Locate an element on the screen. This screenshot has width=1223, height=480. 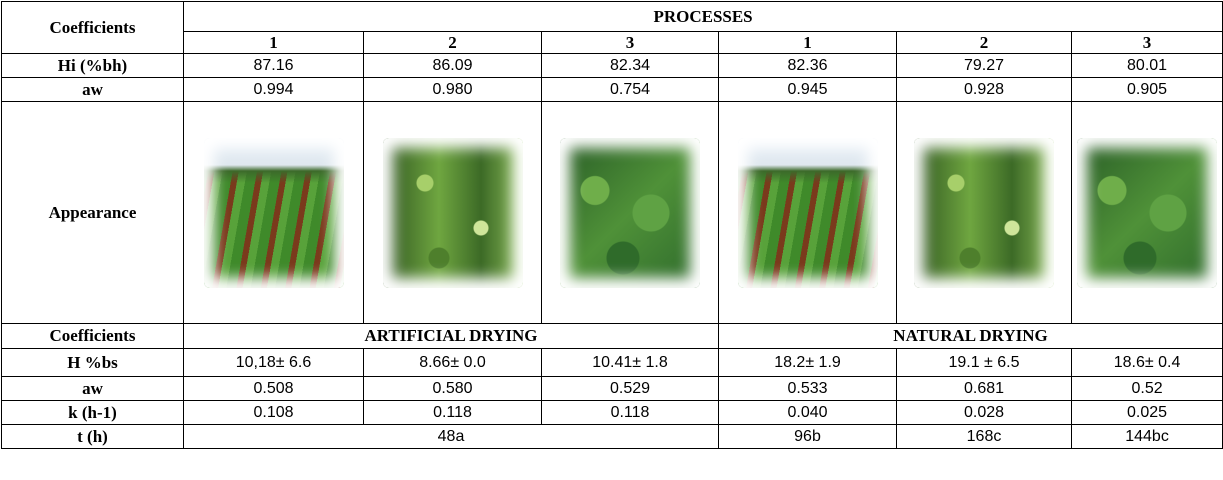
cell: 0.580 is located at coordinates (452, 388).